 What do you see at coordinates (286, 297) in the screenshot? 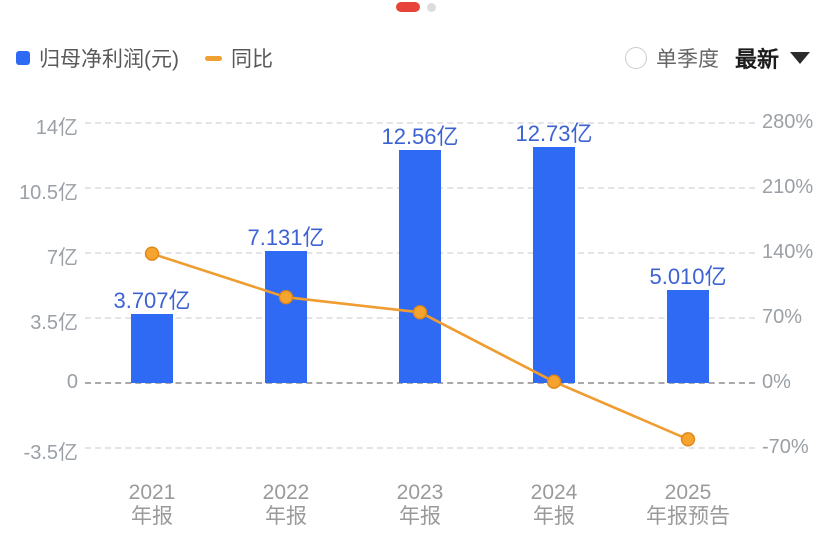
I see `yoy-point-2022 年报` at bounding box center [286, 297].